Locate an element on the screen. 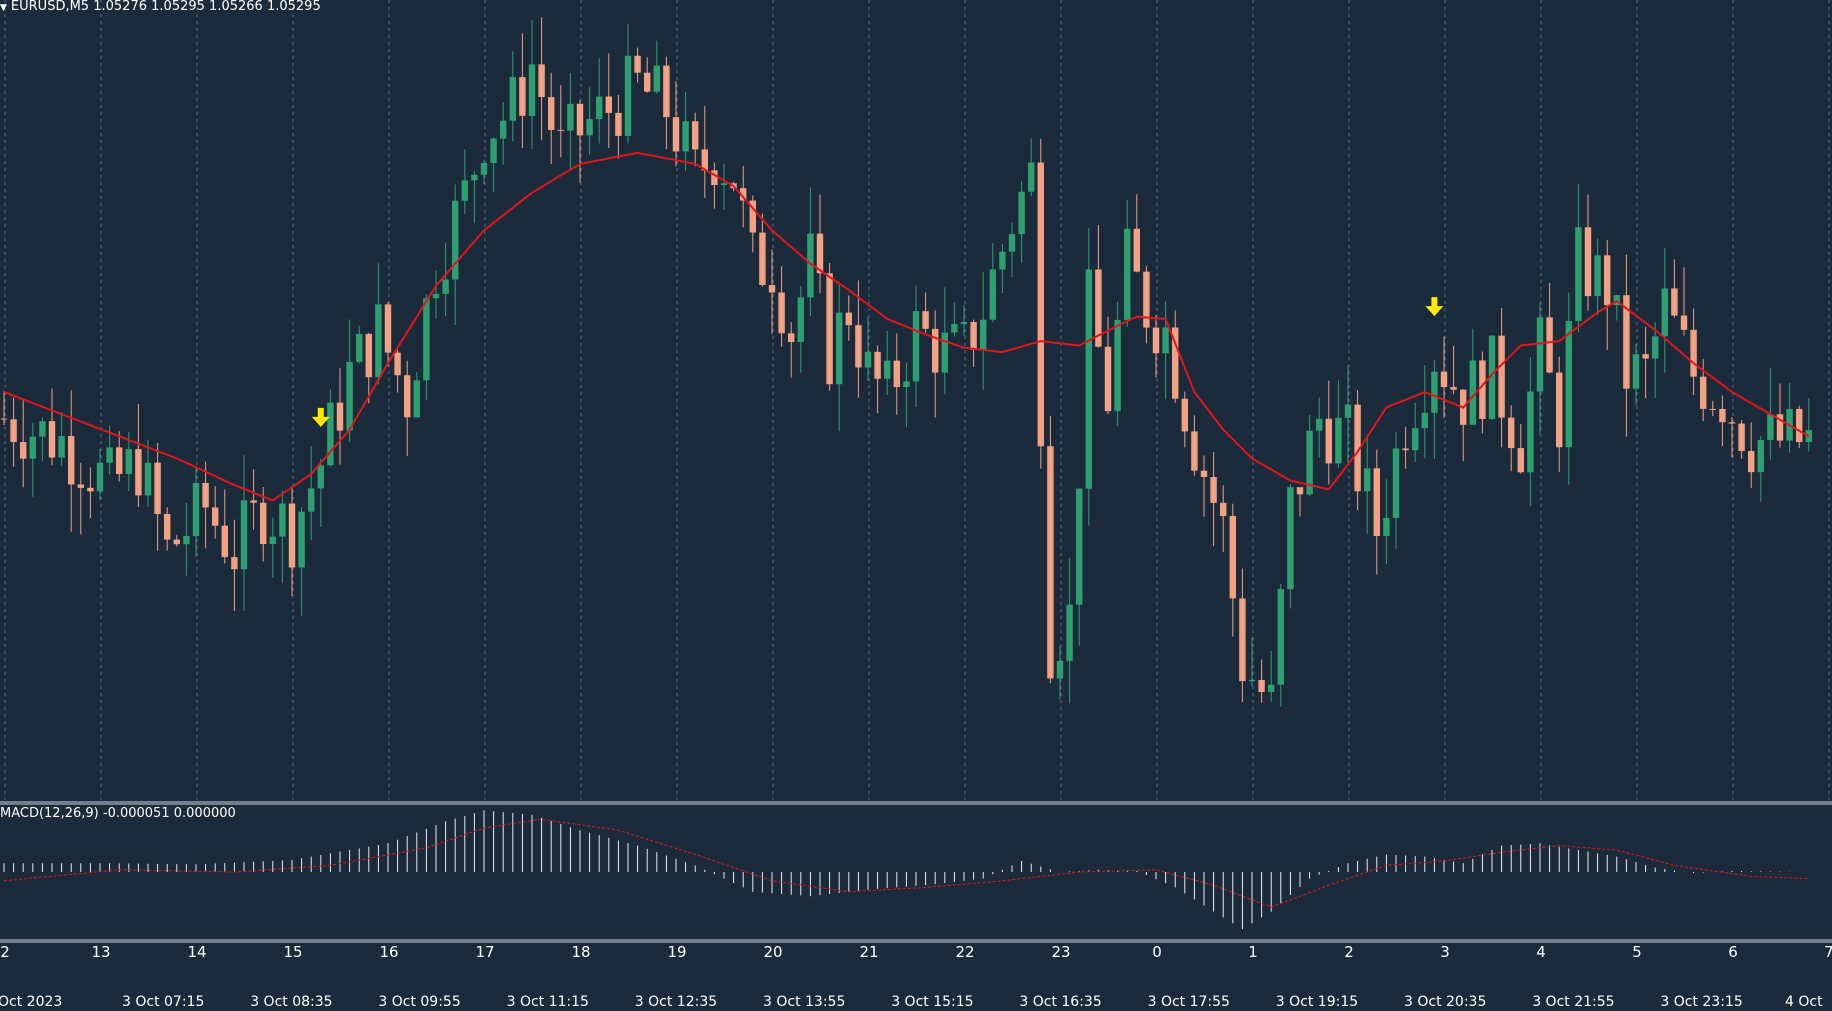 The height and width of the screenshot is (1011, 1832). low-price: 1.05266 is located at coordinates (236, 7).